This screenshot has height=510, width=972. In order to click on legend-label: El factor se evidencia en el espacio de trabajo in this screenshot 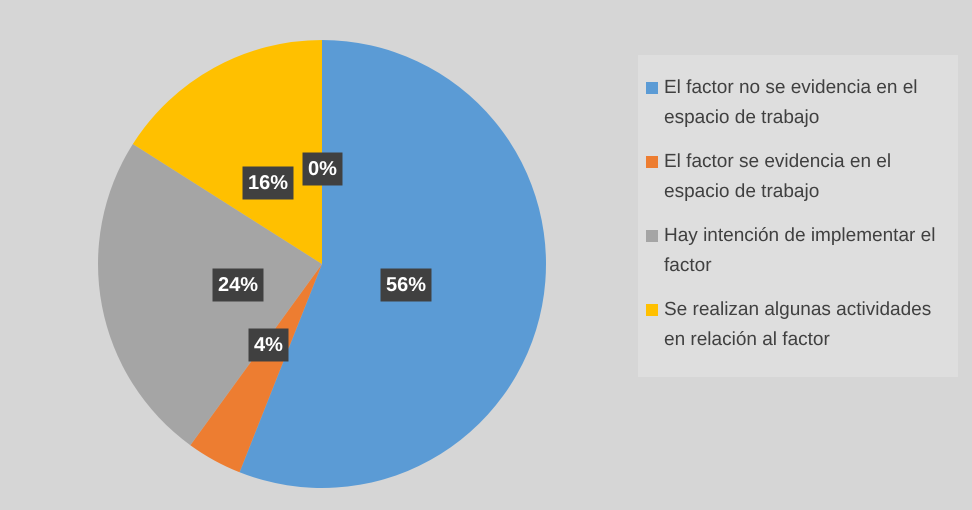, I will do `click(778, 177)`.